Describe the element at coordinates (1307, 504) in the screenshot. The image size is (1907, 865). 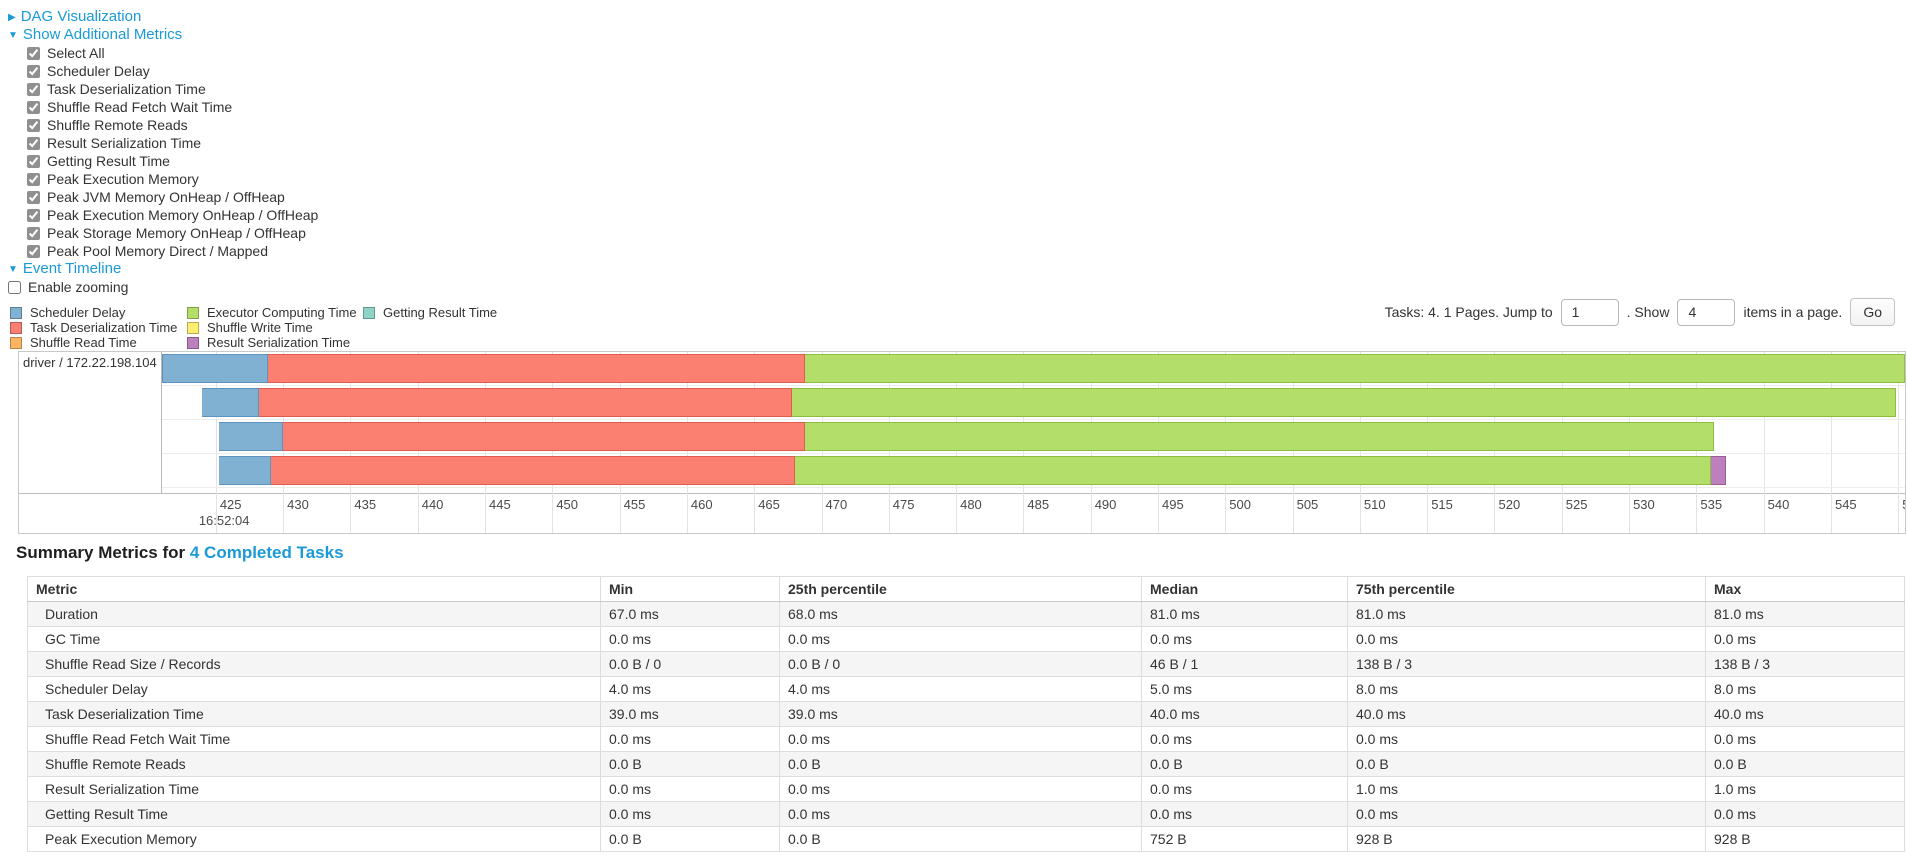
I see `timeline-tick-label: 505` at that location.